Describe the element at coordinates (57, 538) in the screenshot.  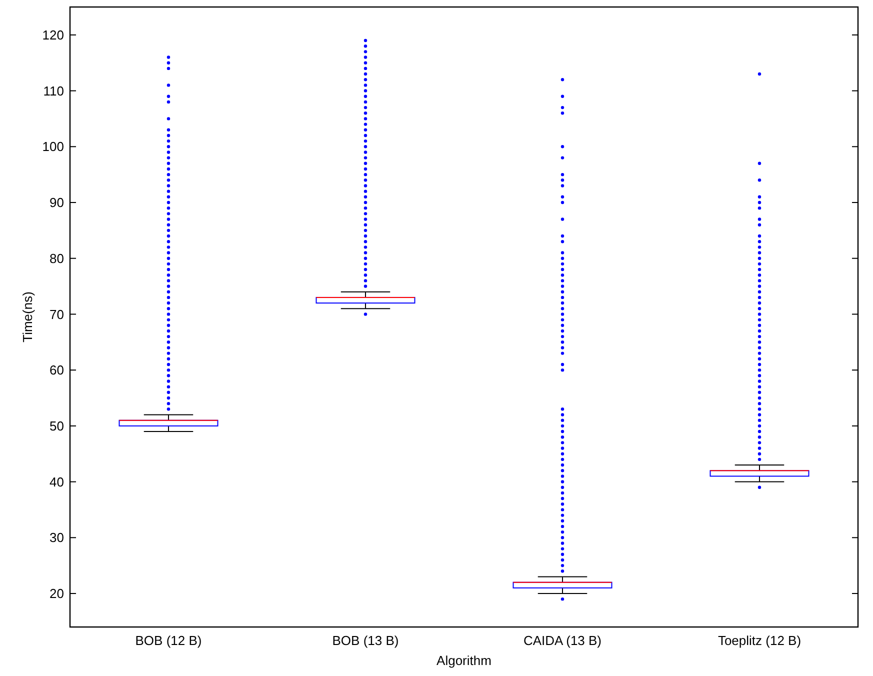
I see `y-tick-label: 30` at that location.